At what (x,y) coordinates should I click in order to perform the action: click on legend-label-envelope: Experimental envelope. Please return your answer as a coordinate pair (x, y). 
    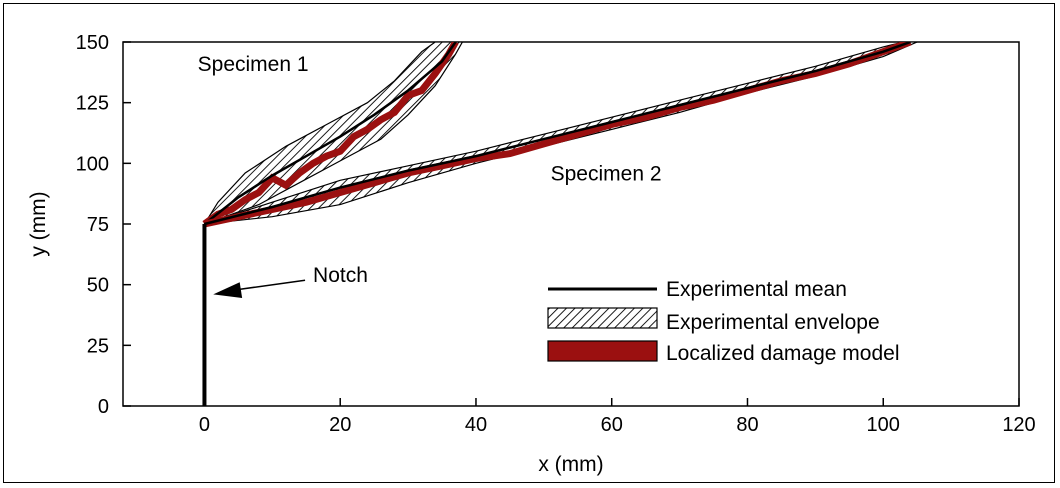
    Looking at the image, I should click on (773, 322).